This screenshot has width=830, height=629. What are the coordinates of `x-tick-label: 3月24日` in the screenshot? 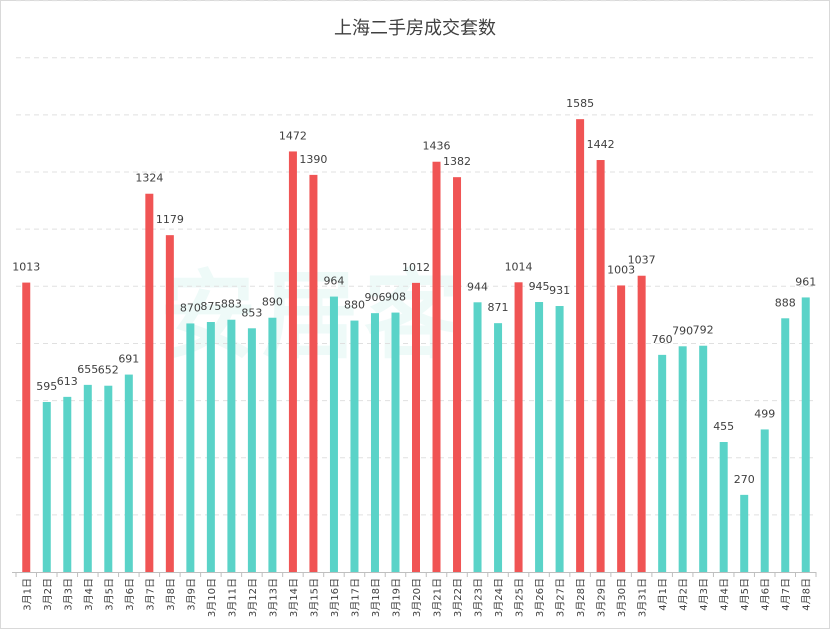 It's located at (499, 597).